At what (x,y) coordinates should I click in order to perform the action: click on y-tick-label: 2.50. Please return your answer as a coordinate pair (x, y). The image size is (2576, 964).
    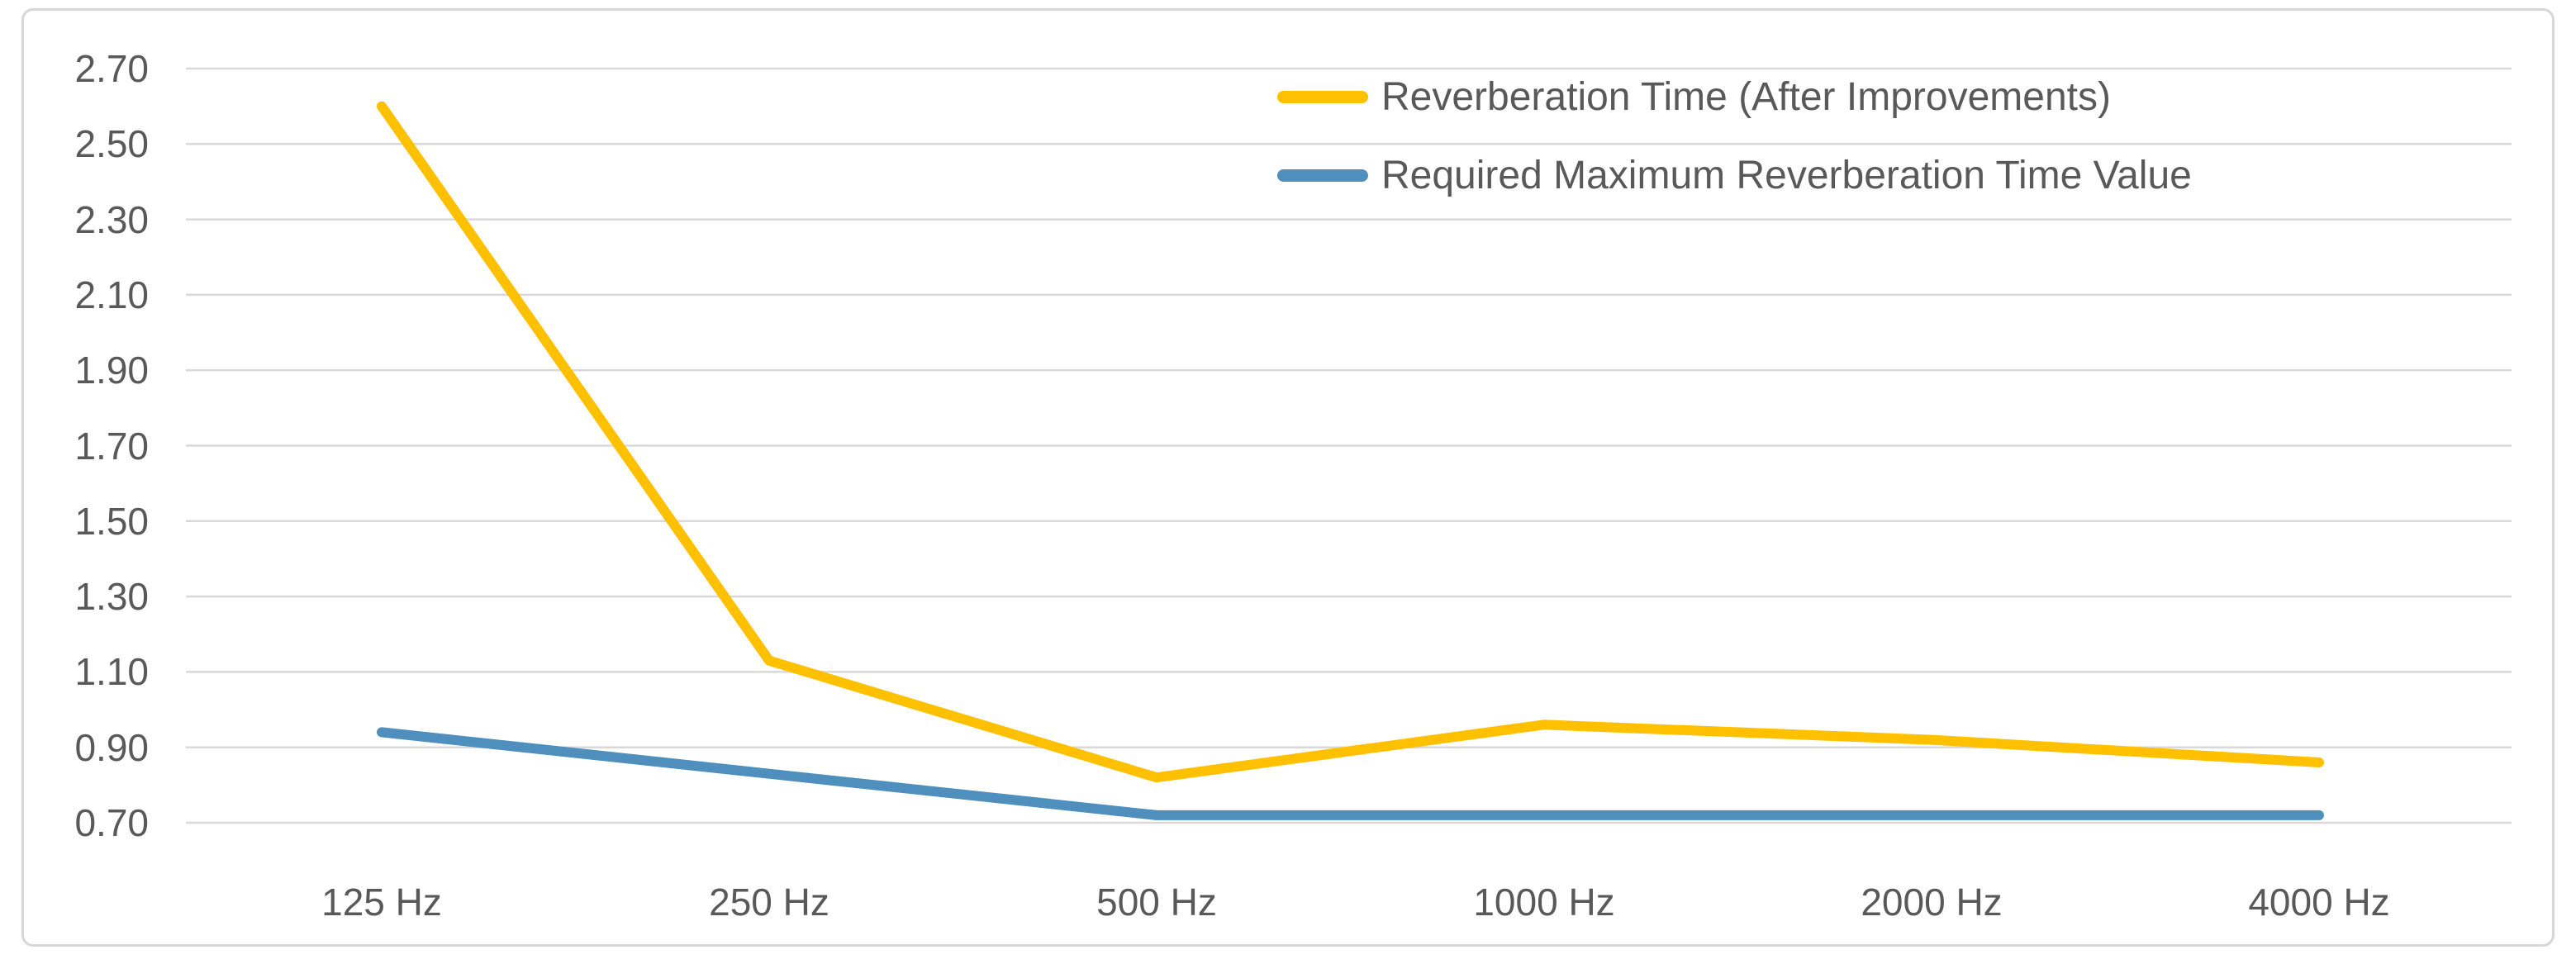
    Looking at the image, I should click on (111, 144).